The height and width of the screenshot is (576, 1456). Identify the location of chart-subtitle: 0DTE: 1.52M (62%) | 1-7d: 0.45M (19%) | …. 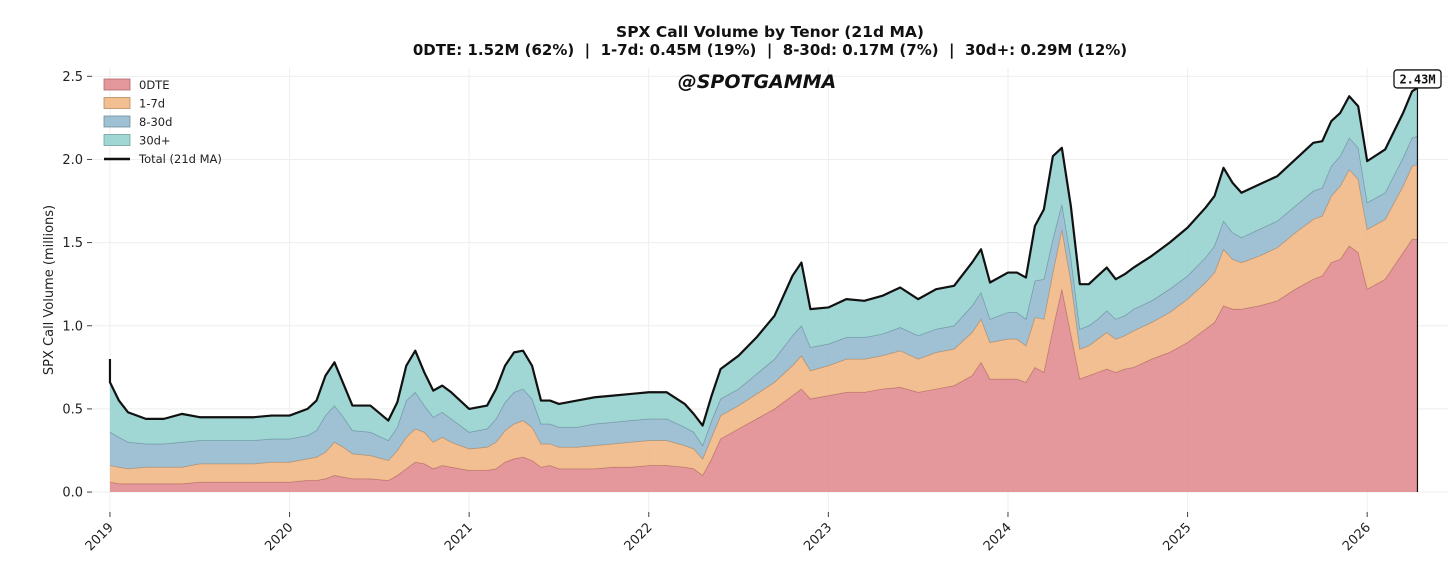
(770, 50).